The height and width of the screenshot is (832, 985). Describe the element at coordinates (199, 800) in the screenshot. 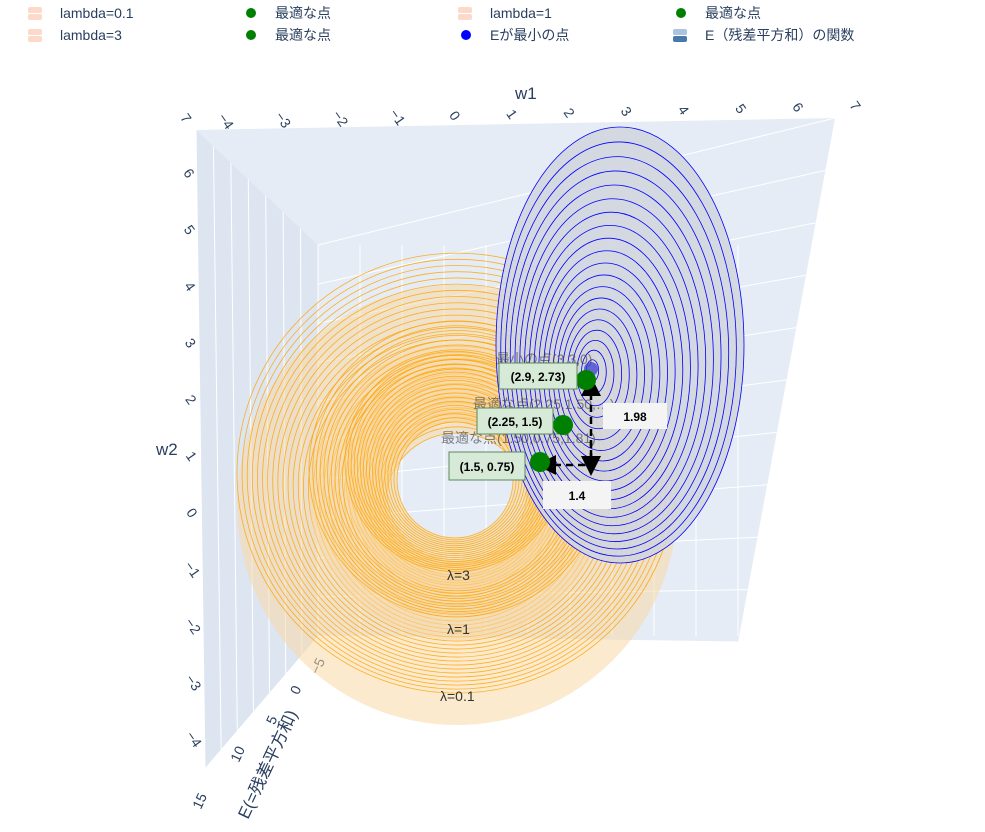

I see `e-tick-label: 15` at that location.